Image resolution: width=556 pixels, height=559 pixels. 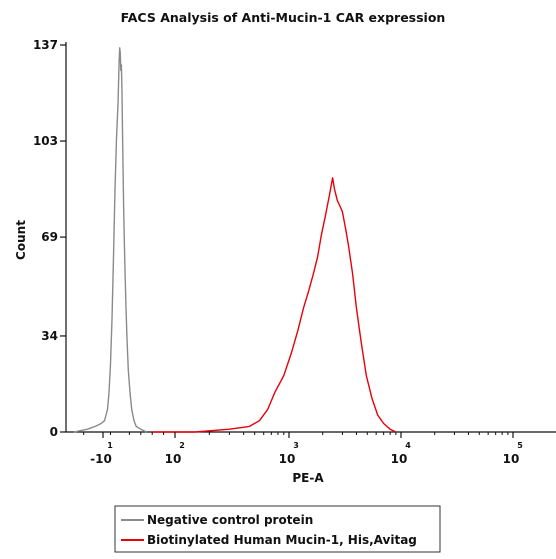 I want to click on x-axis-ticks: -10 1 10 2 10 3 10 4 10 5, so click(x=303, y=449).